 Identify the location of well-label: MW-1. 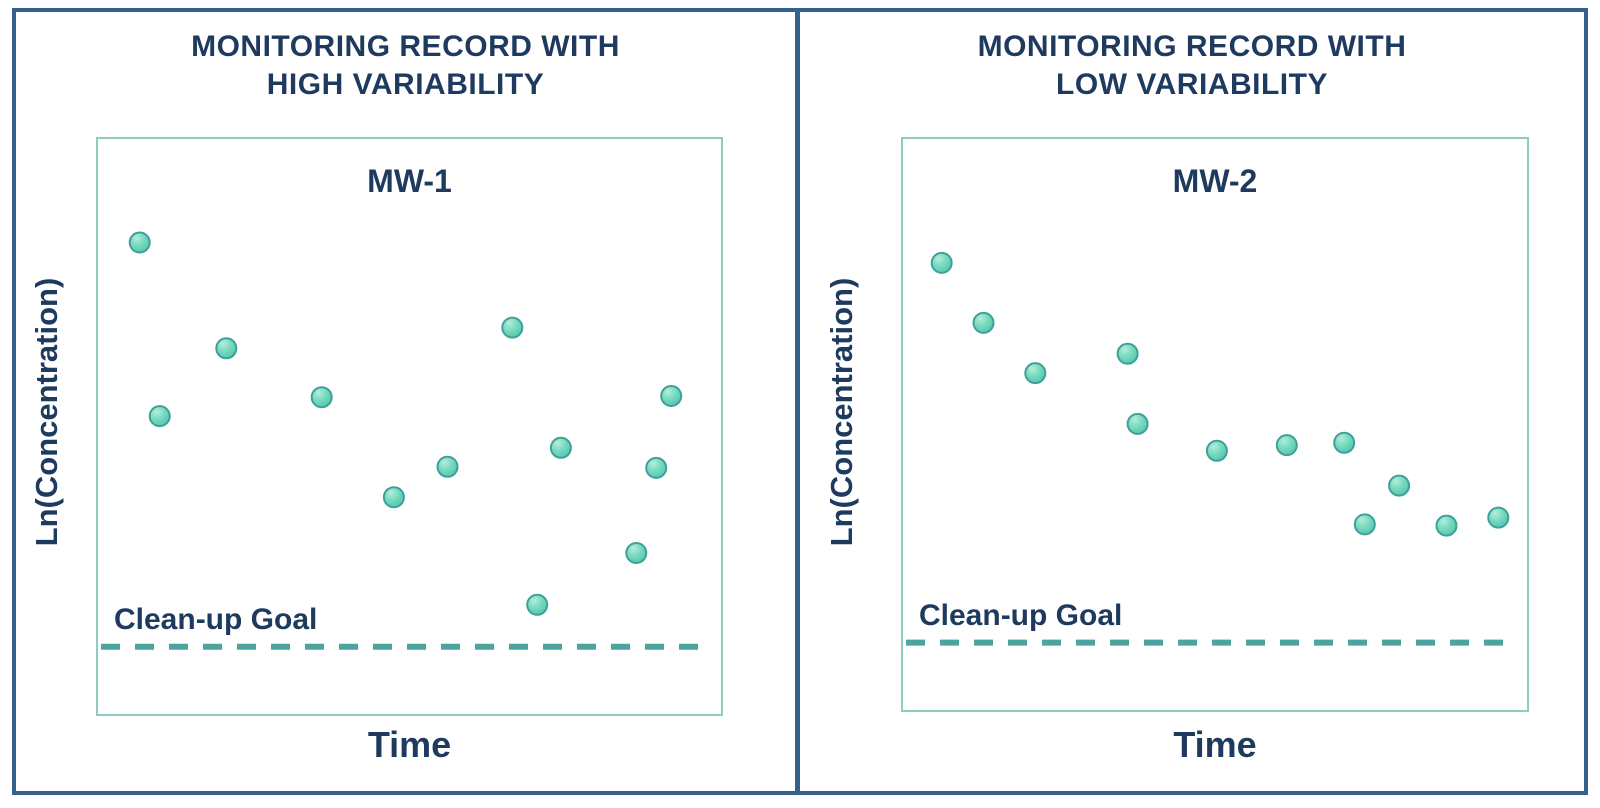
(409, 181).